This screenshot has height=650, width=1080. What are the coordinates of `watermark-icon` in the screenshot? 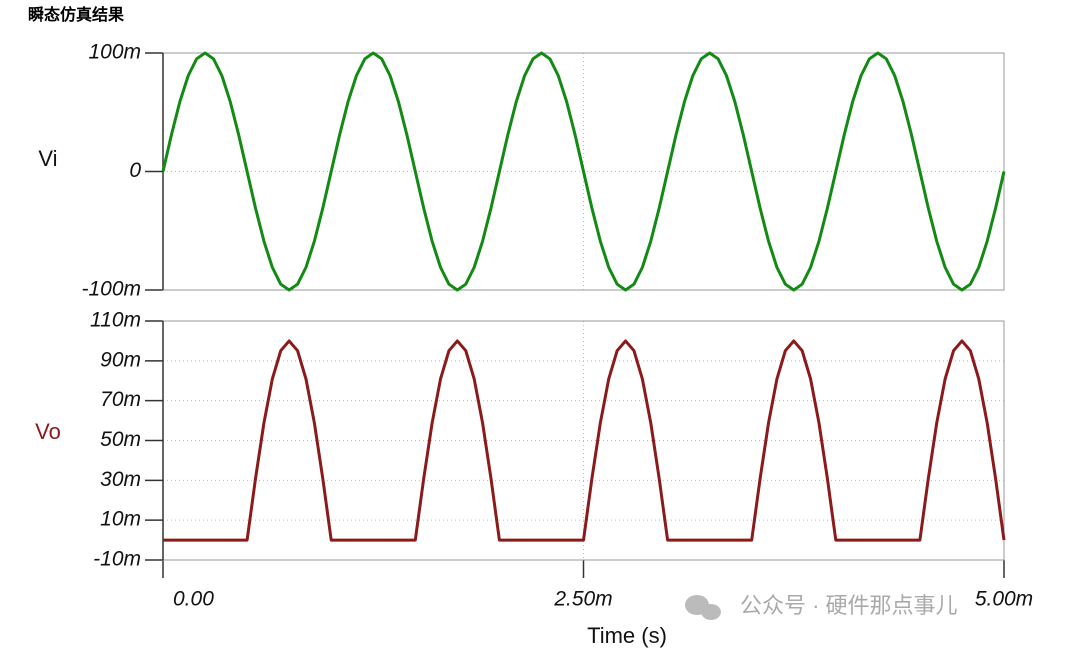 It's located at (703, 607).